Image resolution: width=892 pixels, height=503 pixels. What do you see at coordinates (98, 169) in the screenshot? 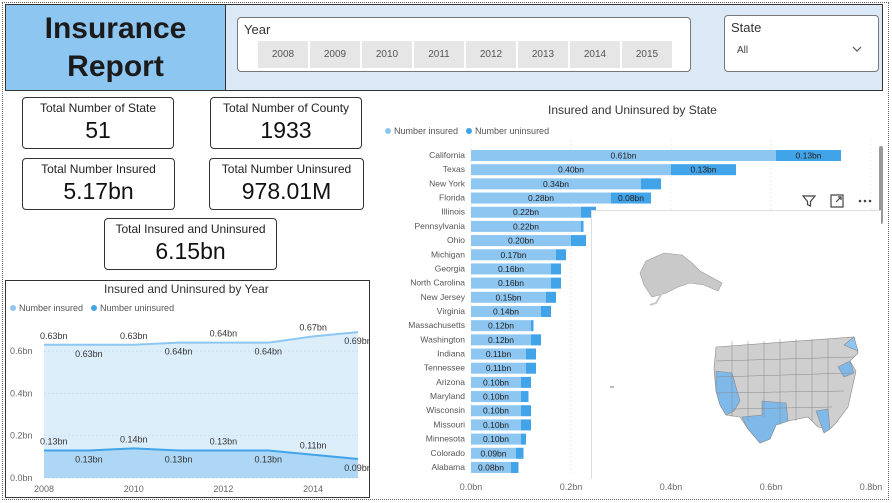
I see `kpi-total-insured-label: Total Number Insured` at bounding box center [98, 169].